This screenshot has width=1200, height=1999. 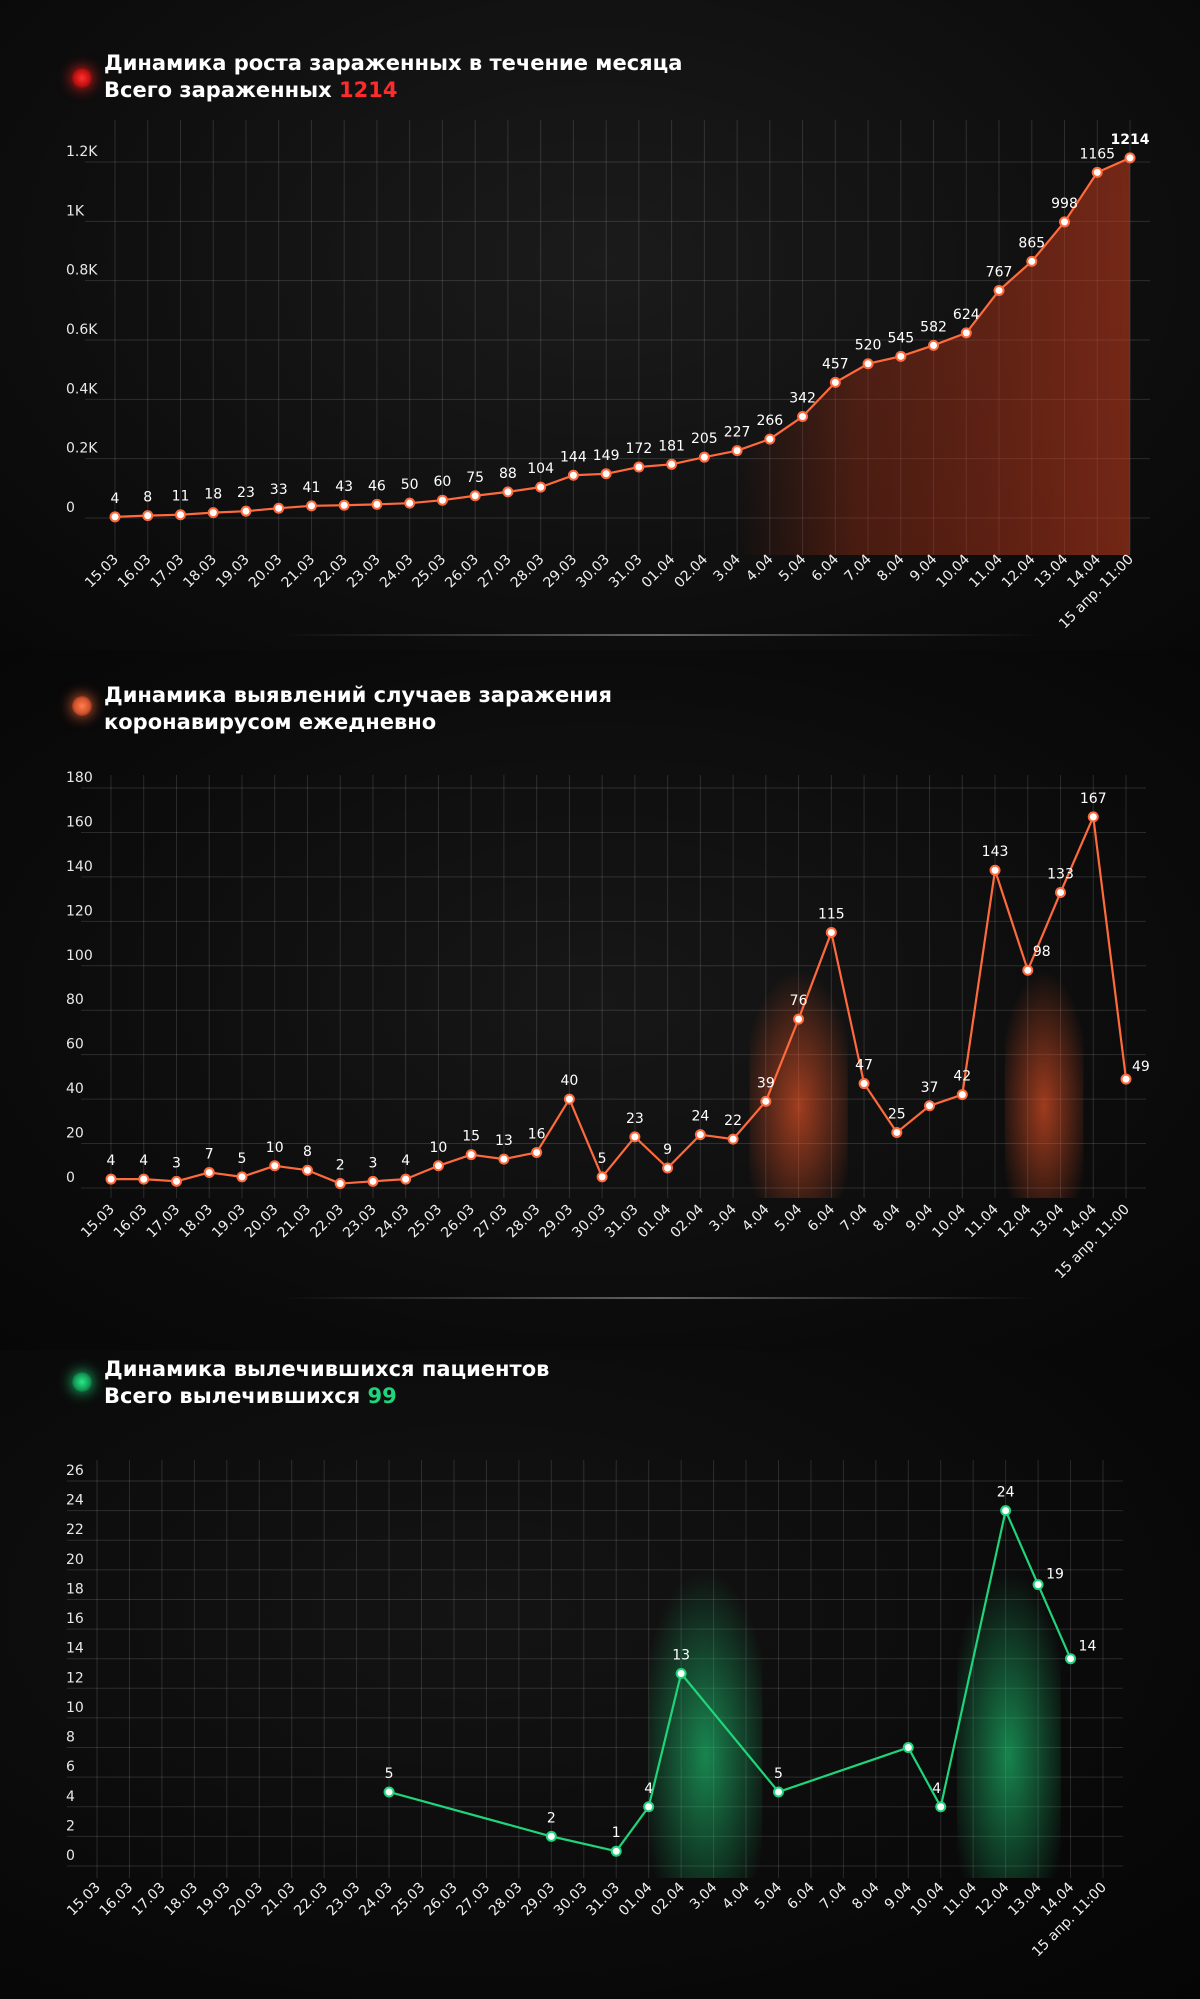 What do you see at coordinates (79, 867) in the screenshot?
I see `y-tick-label: 140` at bounding box center [79, 867].